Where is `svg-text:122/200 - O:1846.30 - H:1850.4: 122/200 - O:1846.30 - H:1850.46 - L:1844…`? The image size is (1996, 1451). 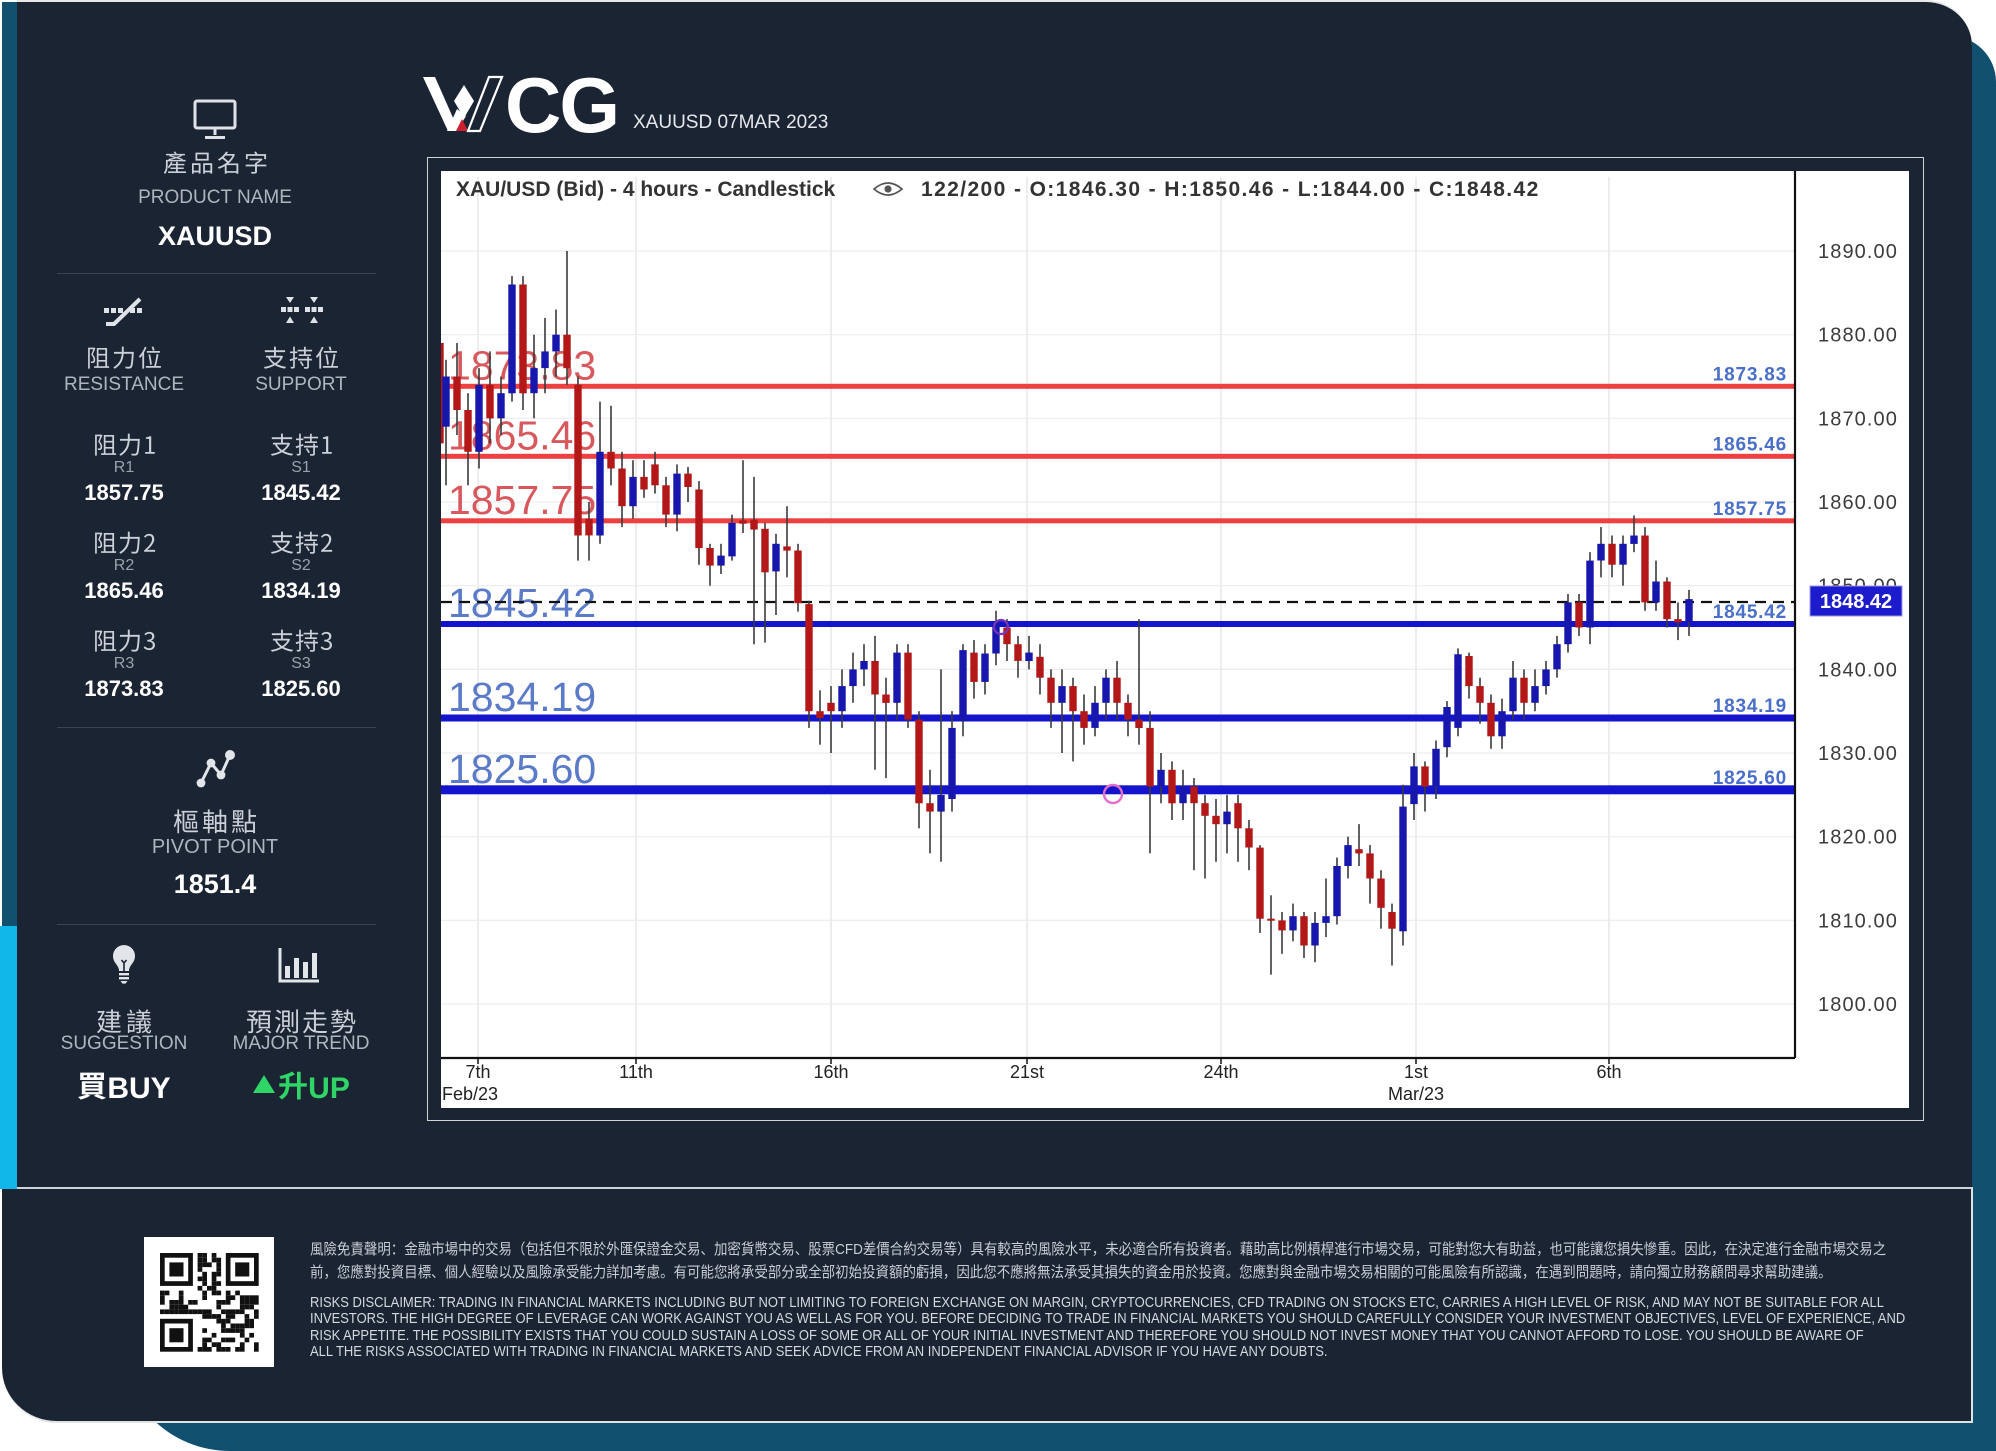 svg-text:122/200 - O:1846.30 - H:1850.4: 122/200 - O:1846.30 - H:1850.46 - L:1844… is located at coordinates (1230, 189).